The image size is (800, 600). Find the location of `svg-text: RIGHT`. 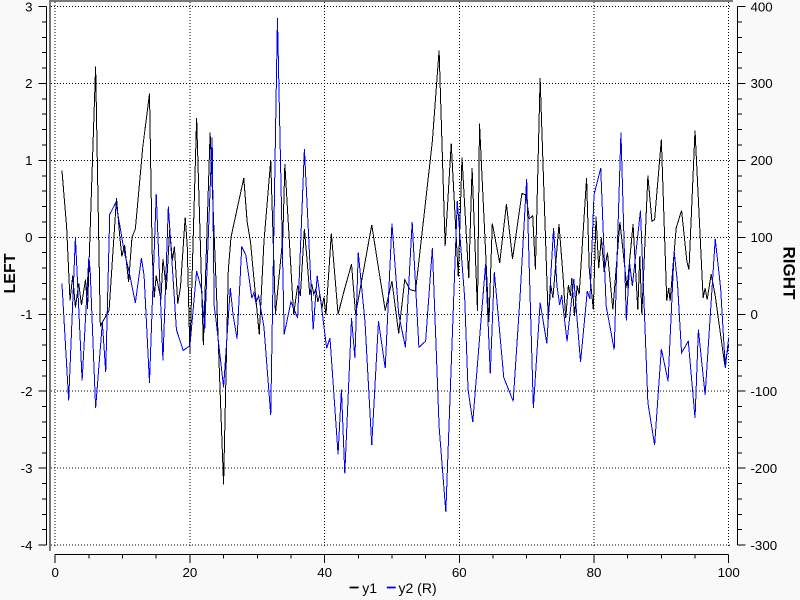

svg-text: RIGHT is located at coordinates (789, 274).